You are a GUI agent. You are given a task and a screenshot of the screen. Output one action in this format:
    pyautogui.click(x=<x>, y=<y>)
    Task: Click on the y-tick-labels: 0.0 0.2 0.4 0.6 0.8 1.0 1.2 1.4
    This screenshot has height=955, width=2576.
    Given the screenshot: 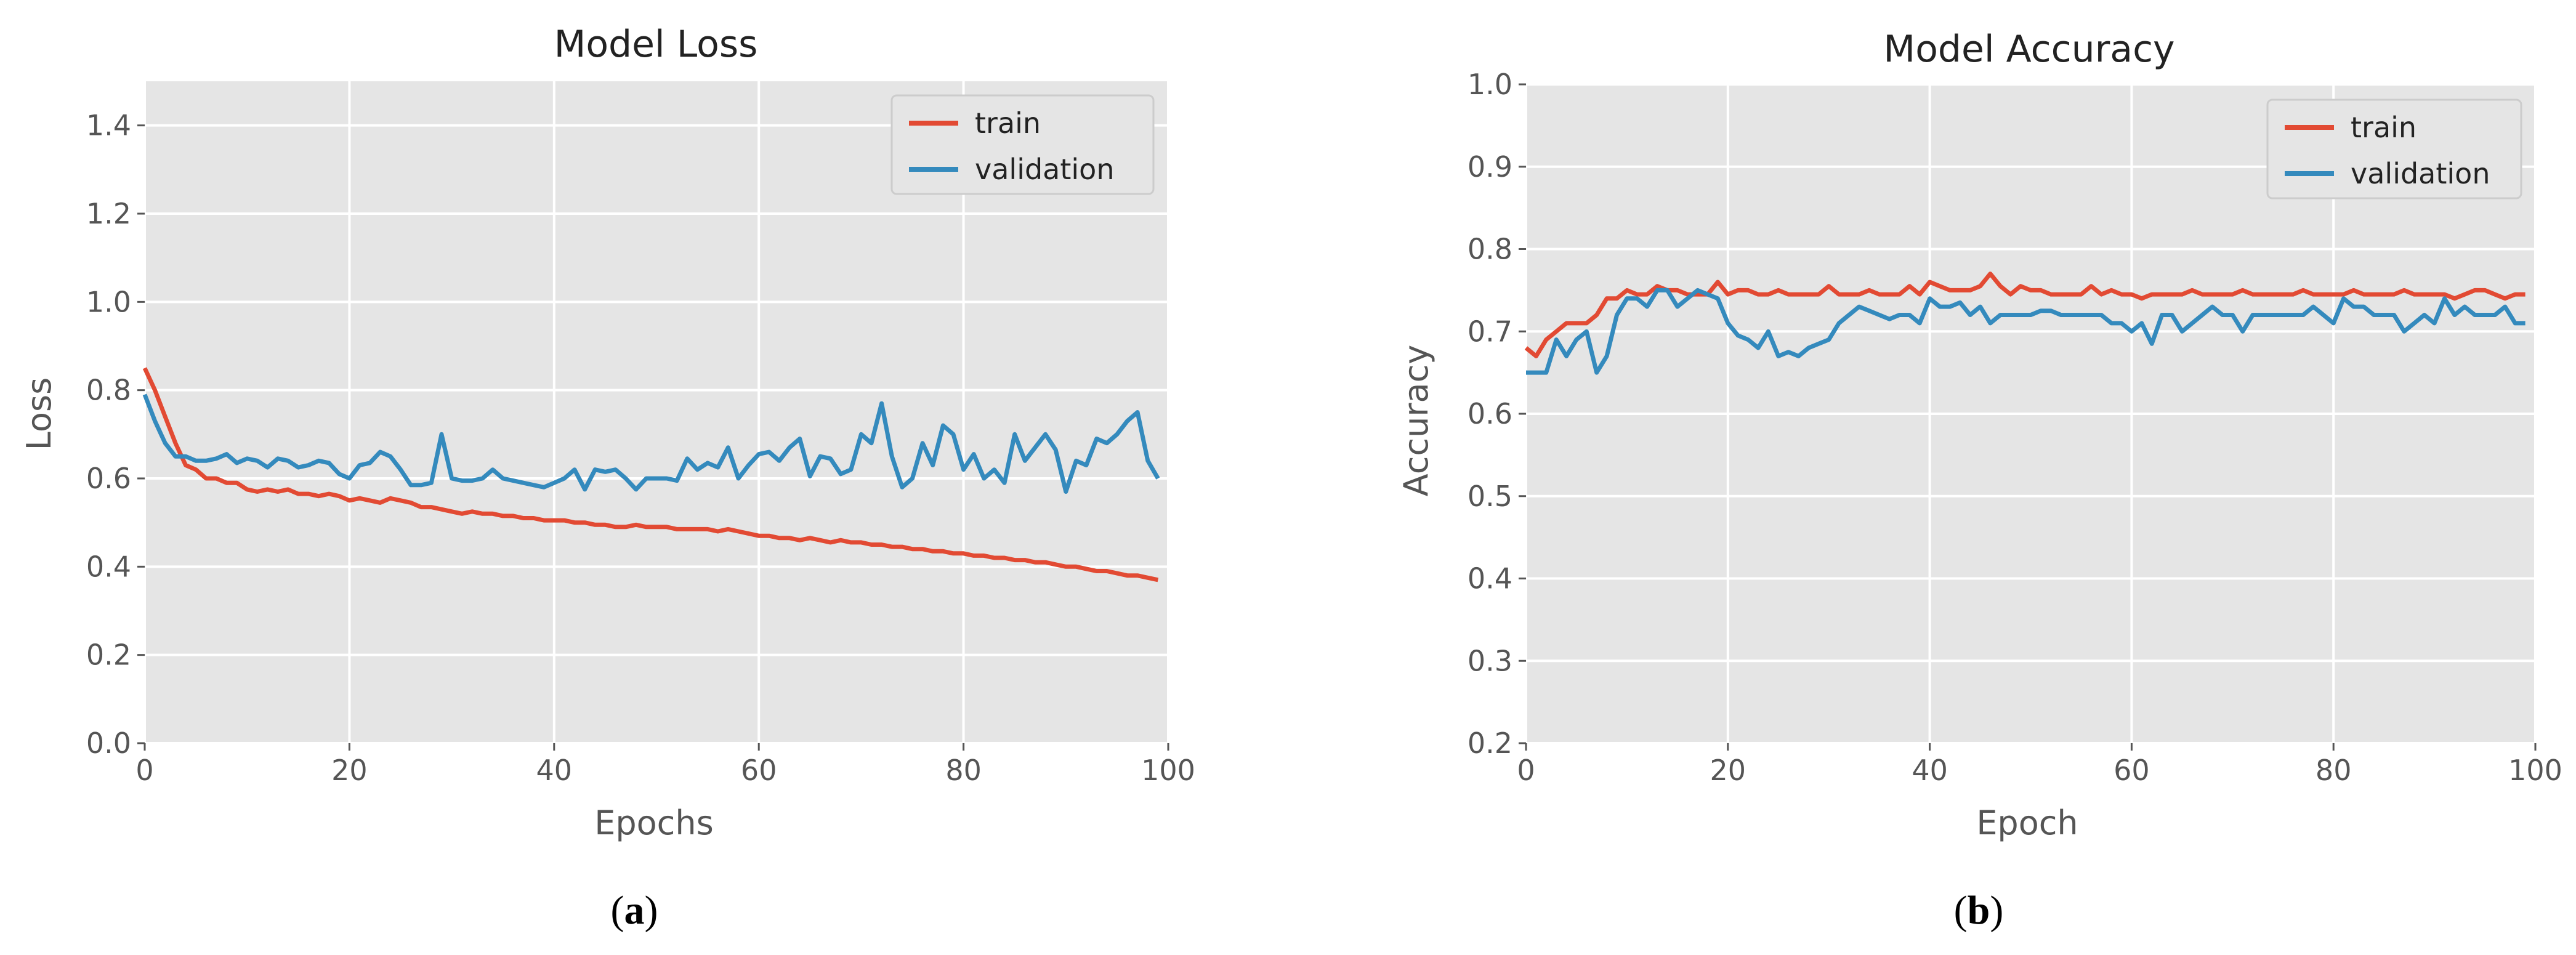 What is the action you would take?
    pyautogui.click(x=115, y=434)
    